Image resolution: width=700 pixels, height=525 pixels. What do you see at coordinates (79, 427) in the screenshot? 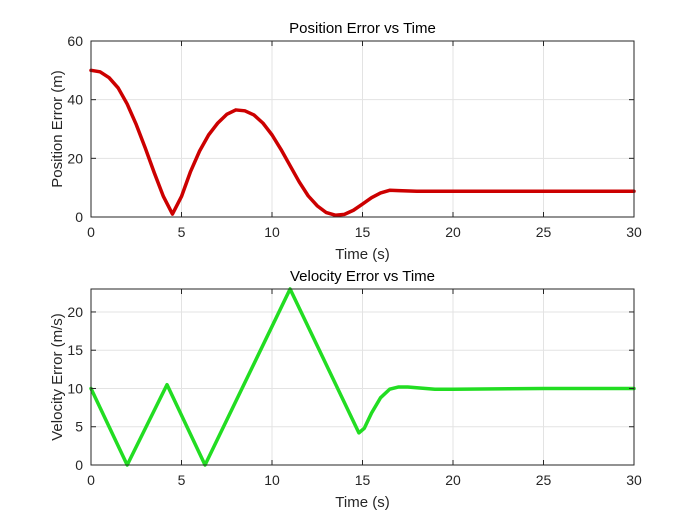
I see `y-tick-label: 5` at bounding box center [79, 427].